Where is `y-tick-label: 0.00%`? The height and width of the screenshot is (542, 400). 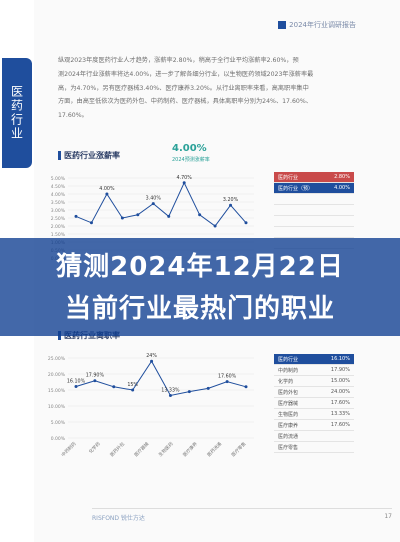
y-tick-label: 0.00% is located at coordinates (58, 439).